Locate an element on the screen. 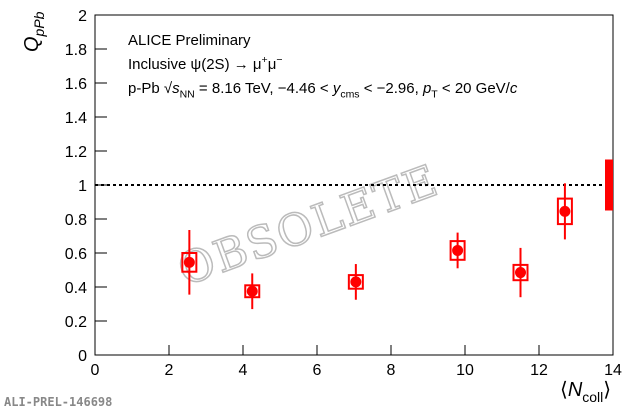 The height and width of the screenshot is (412, 633). y-tick-label: 0.8 is located at coordinates (76, 220).